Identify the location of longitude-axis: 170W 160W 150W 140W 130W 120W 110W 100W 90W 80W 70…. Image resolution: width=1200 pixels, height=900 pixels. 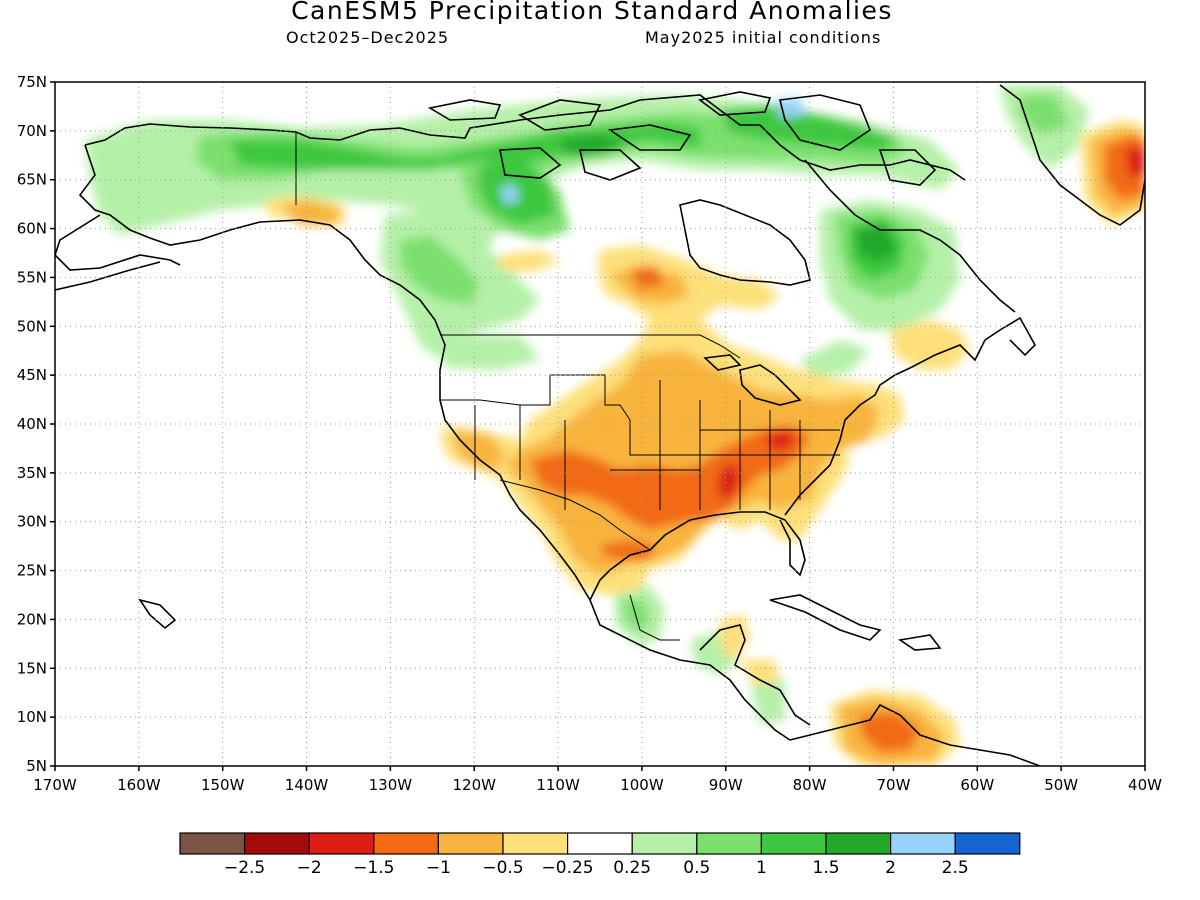
(597, 780).